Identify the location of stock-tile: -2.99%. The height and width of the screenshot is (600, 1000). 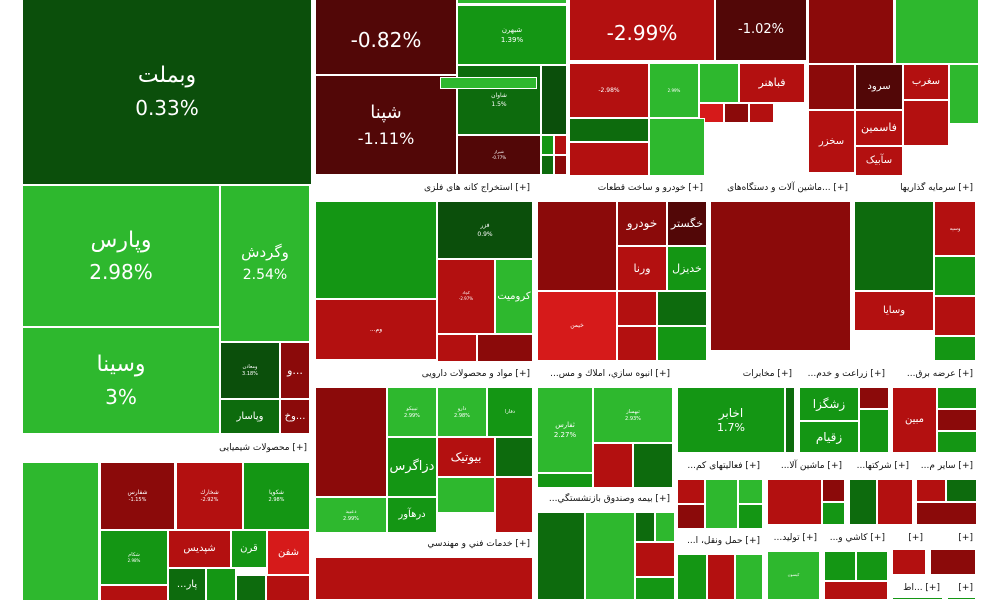
(642, 30).